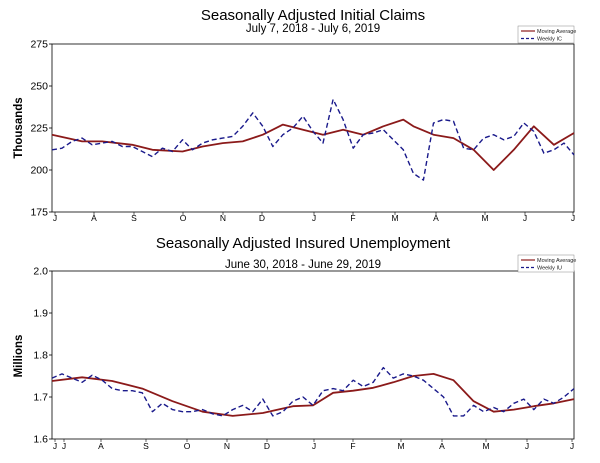 Image resolution: width=600 pixels, height=463 pixels. Describe the element at coordinates (313, 29) in the screenshot. I see `chart-subtitle: July 7, 2018 - July 6, 2019` at that location.